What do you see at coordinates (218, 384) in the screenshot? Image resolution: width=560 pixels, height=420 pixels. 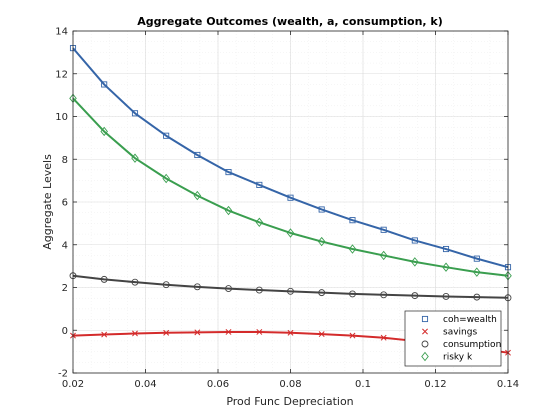 I see `x-tick-label: 0.06` at bounding box center [218, 384].